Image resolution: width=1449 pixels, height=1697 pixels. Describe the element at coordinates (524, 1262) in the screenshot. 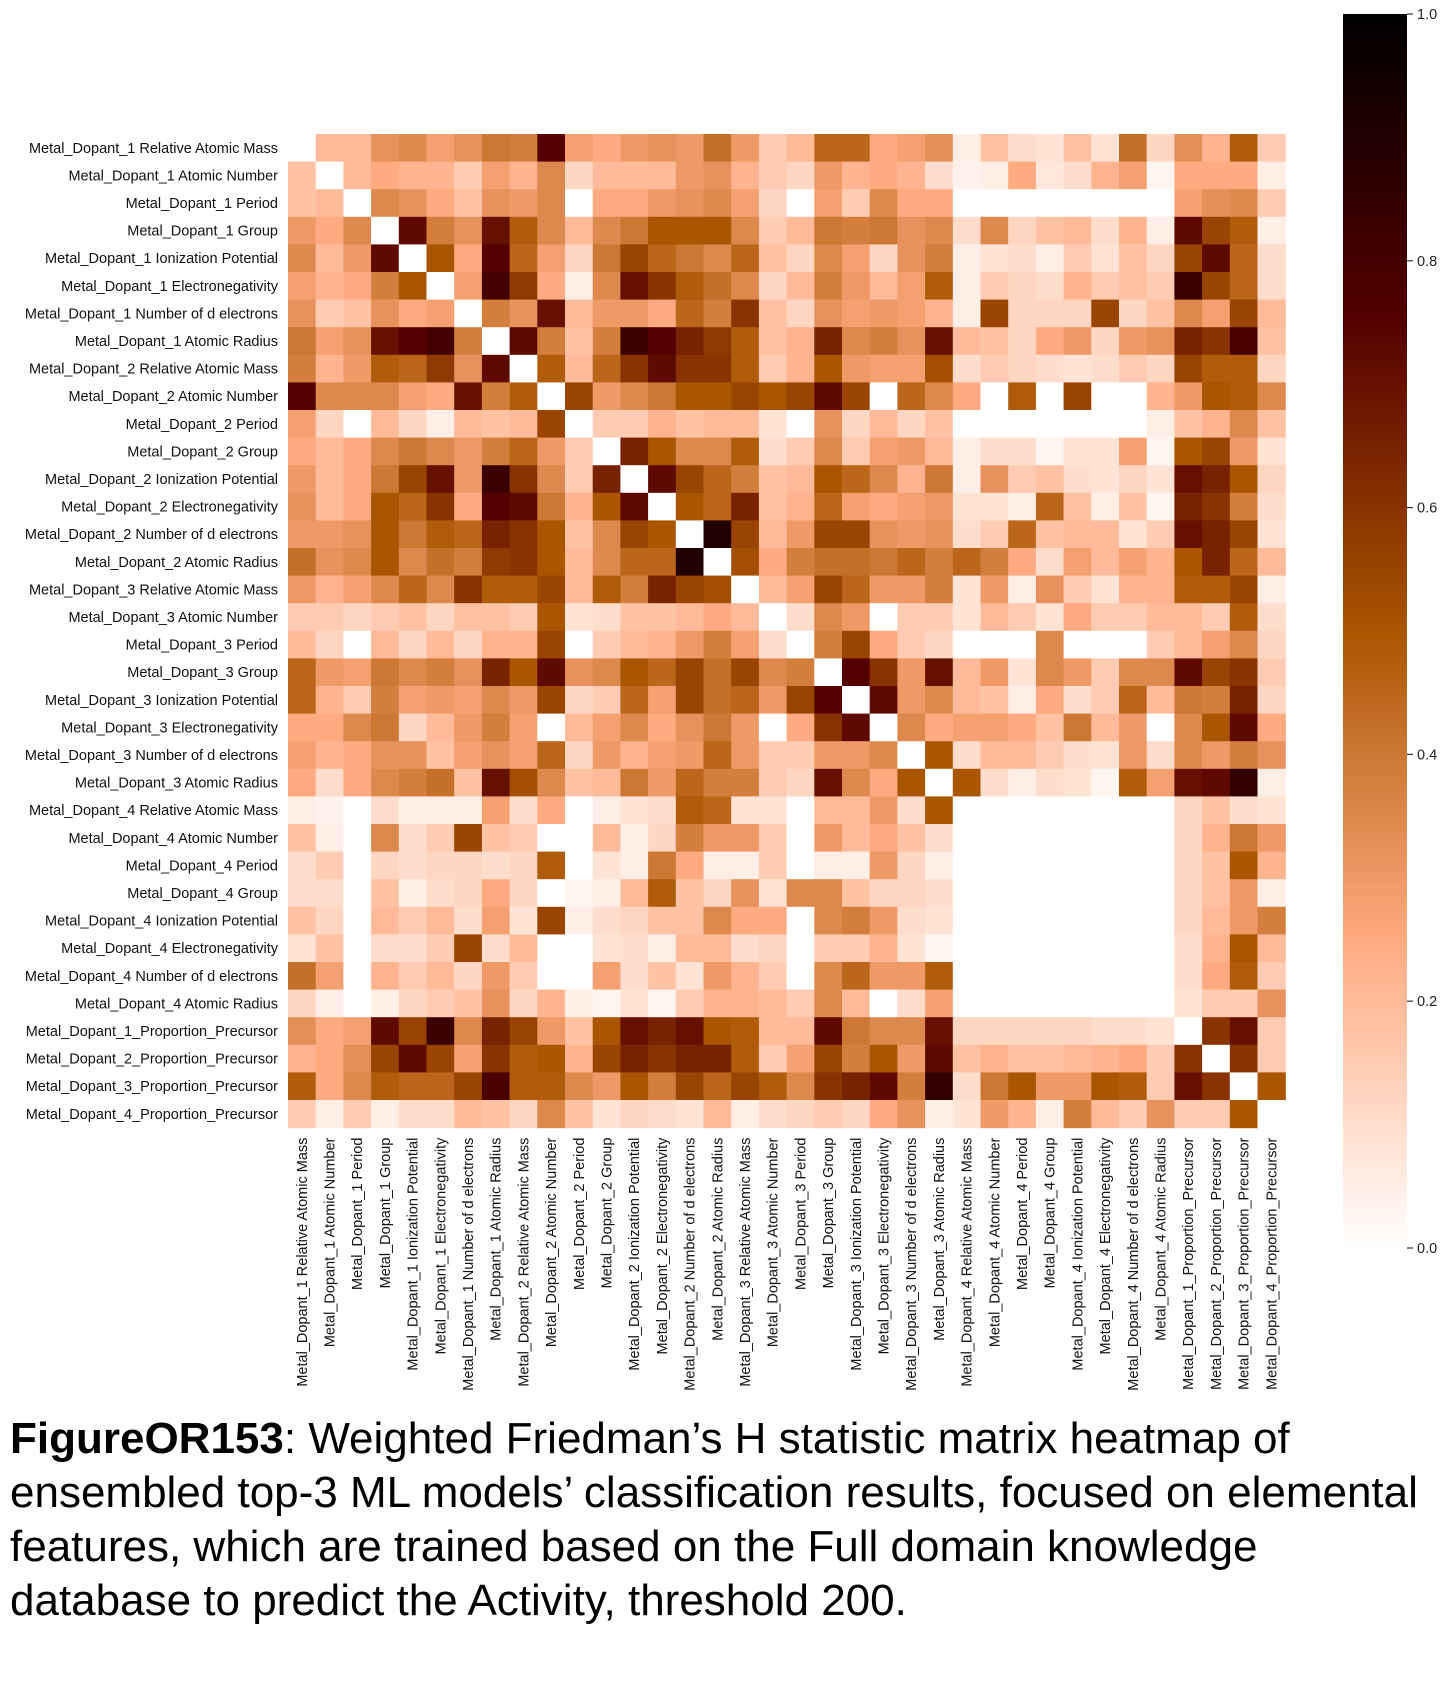

I see `column-tick-label: Metal_Dopant_2 Relative Atomic Mass` at that location.